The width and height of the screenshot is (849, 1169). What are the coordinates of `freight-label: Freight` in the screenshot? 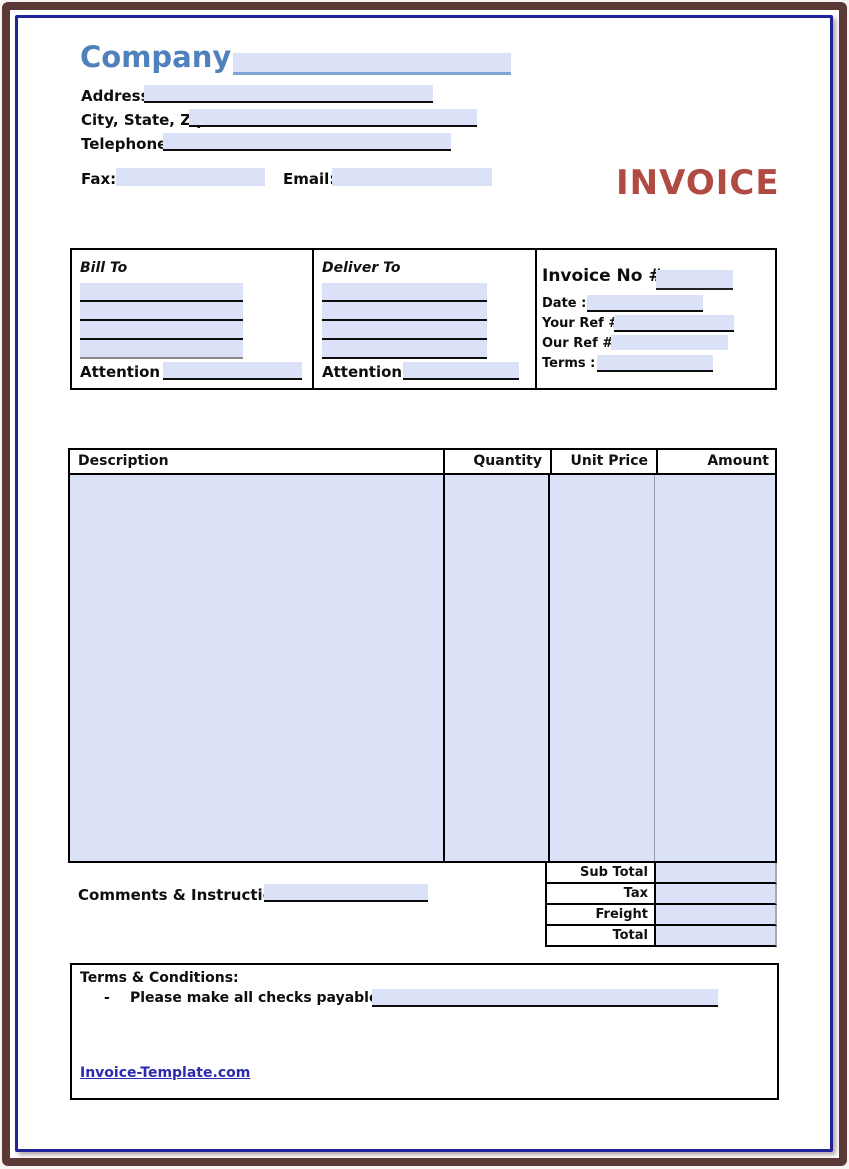 It's located at (600, 915).